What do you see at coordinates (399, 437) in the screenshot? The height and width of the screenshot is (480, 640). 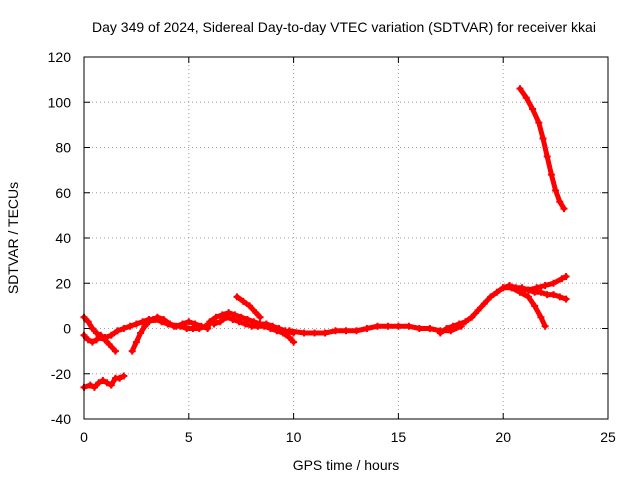 I see `x-tick-label: 15` at bounding box center [399, 437].